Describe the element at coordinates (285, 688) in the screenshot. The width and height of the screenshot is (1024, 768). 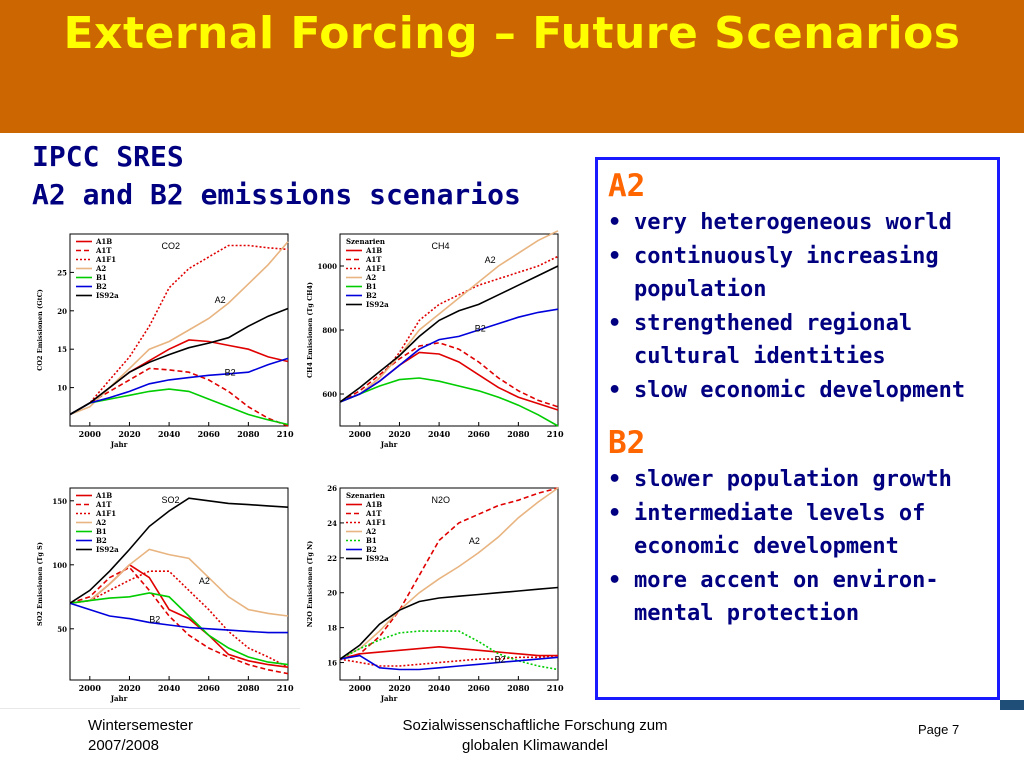
I see `chart-2-x-tick-label: 2100` at that location.